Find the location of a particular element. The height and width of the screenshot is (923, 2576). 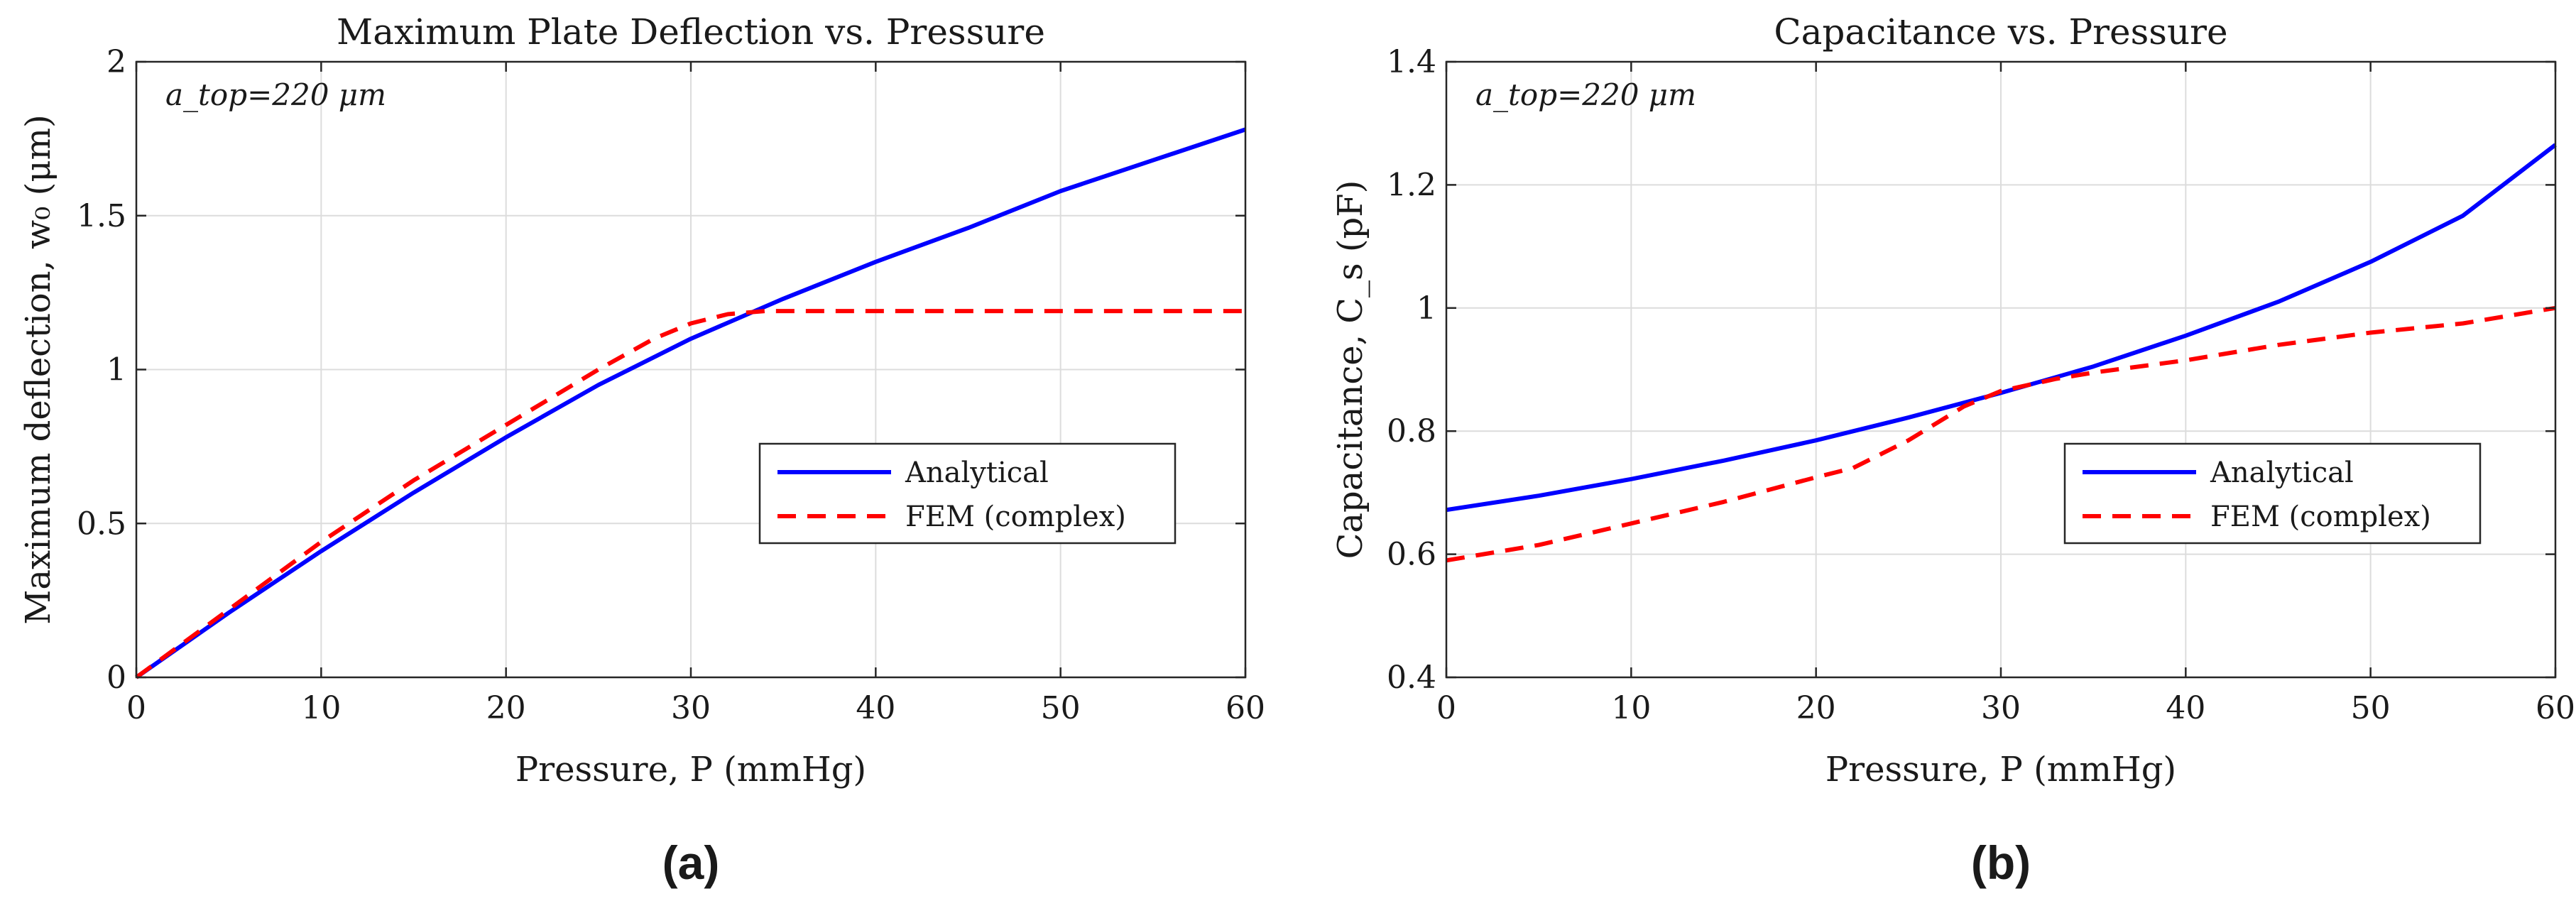

y-tick-label: 1.2 is located at coordinates (1411, 185).